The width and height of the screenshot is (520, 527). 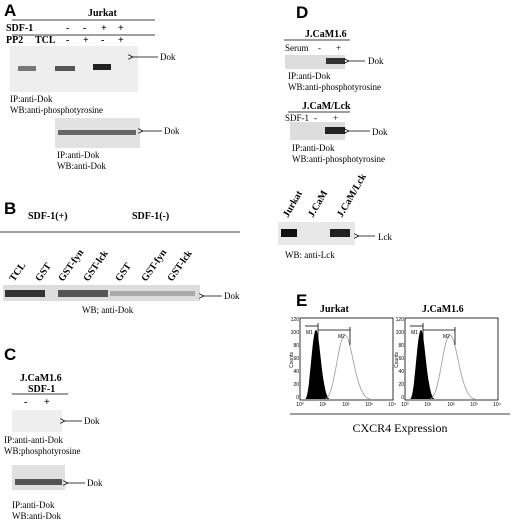 What do you see at coordinates (179, 266) in the screenshot?
I see `lanes-6: GST-lck` at bounding box center [179, 266].